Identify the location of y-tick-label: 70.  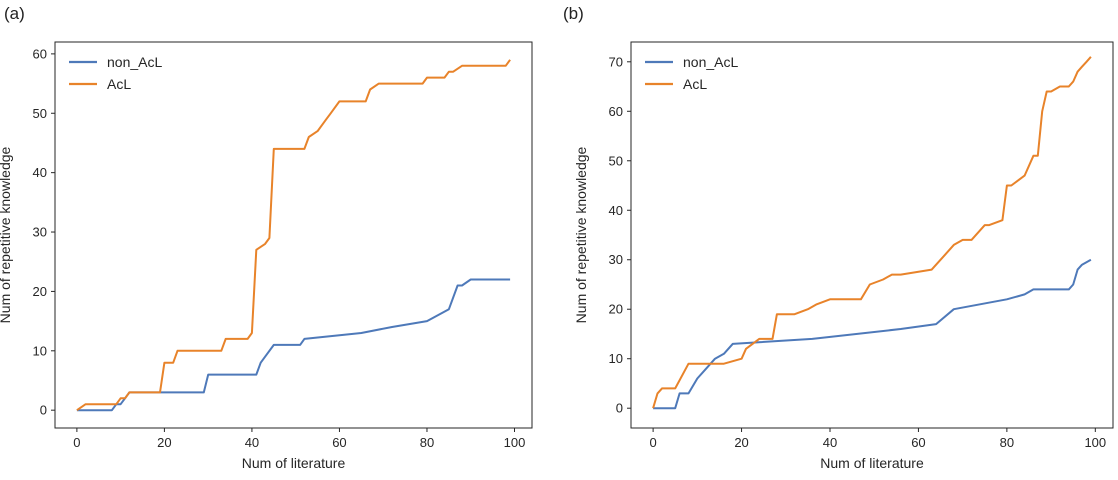
(616, 61).